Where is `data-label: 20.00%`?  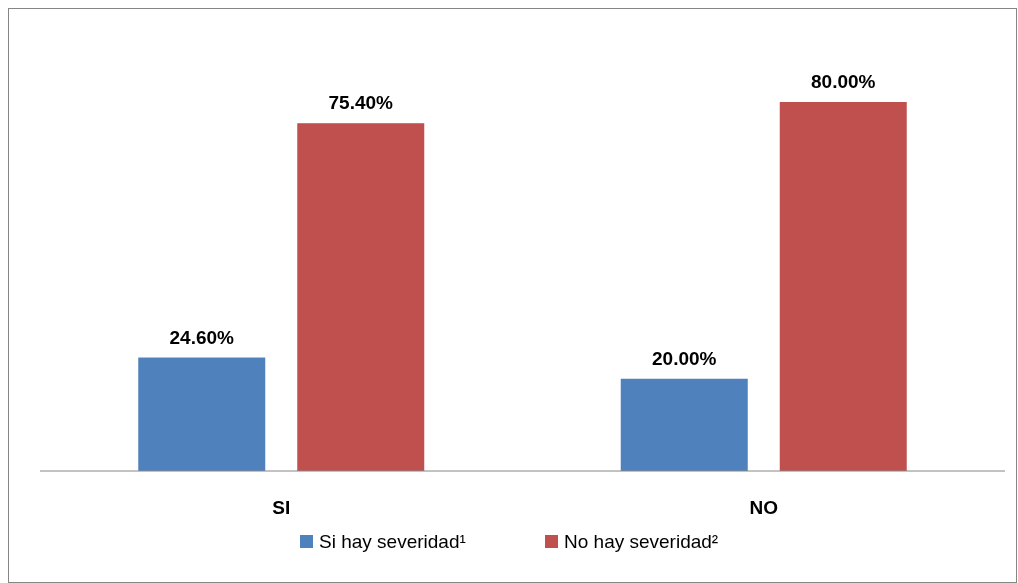
data-label: 20.00% is located at coordinates (684, 358).